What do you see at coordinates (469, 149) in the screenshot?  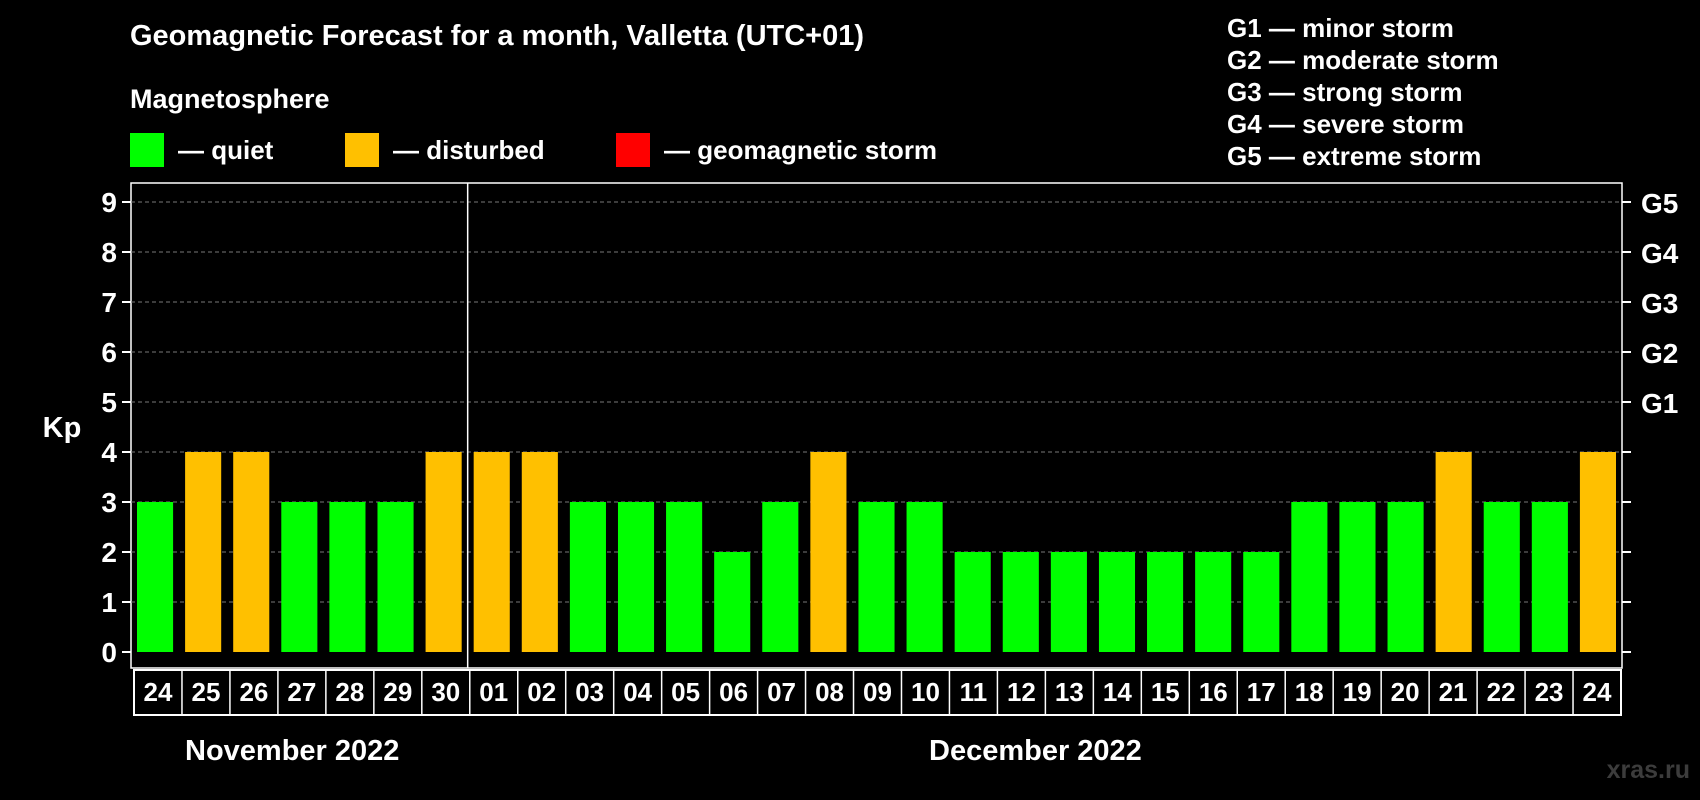 I see `legend-disturbed-label: — disturbed` at bounding box center [469, 149].